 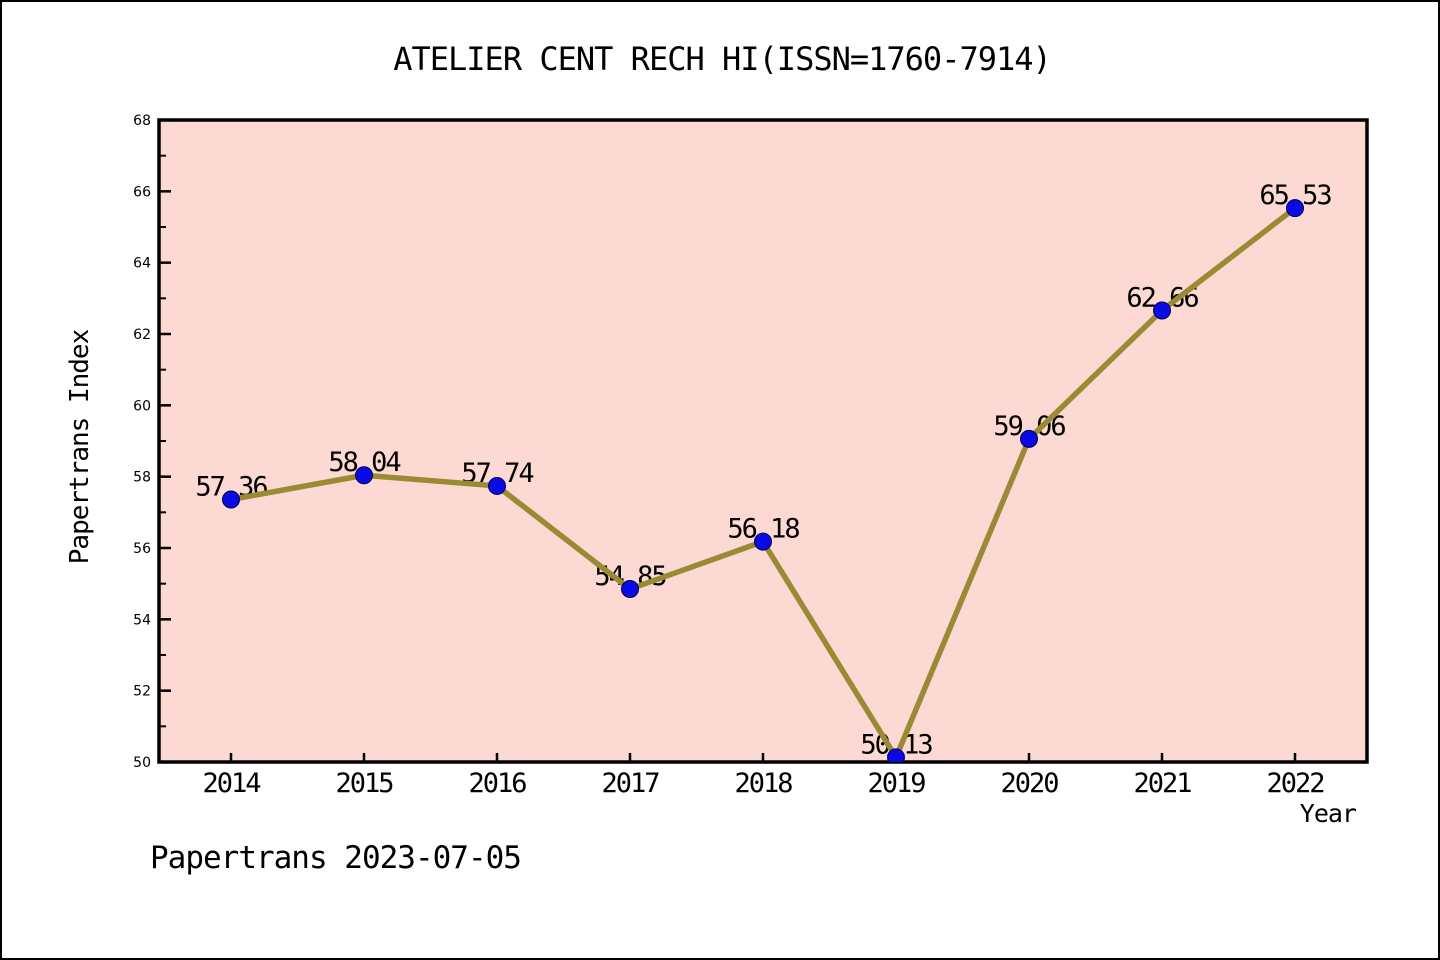 What do you see at coordinates (142, 549) in the screenshot?
I see `y-tick-label: 56` at bounding box center [142, 549].